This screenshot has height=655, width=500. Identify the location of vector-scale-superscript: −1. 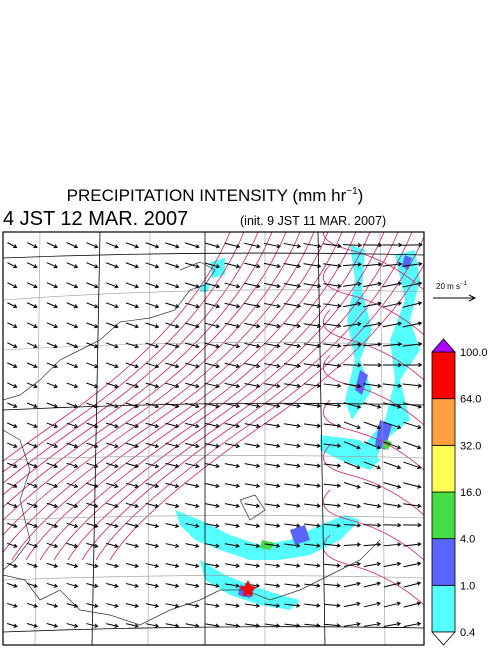
(464, 284).